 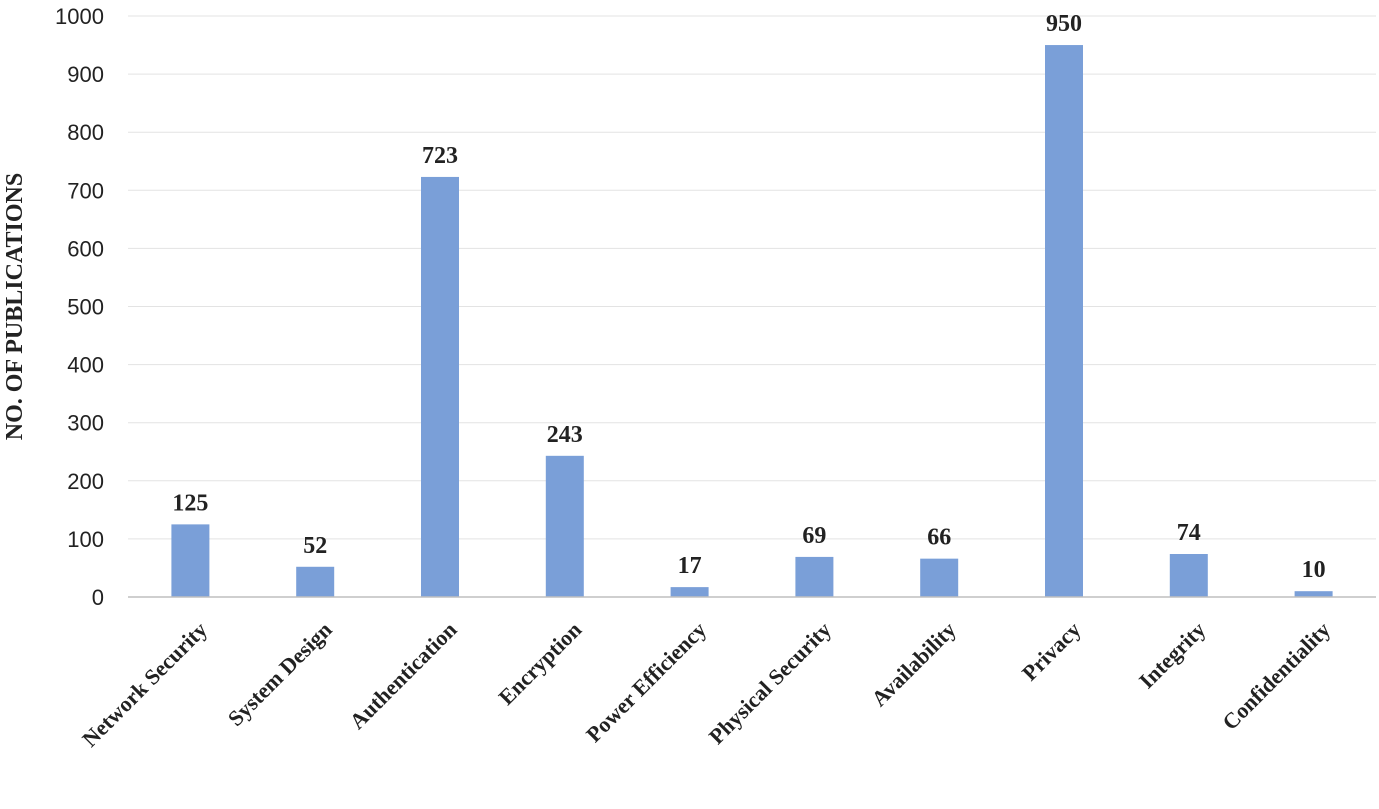 What do you see at coordinates (913, 664) in the screenshot?
I see `x-tick-label: Availability` at bounding box center [913, 664].